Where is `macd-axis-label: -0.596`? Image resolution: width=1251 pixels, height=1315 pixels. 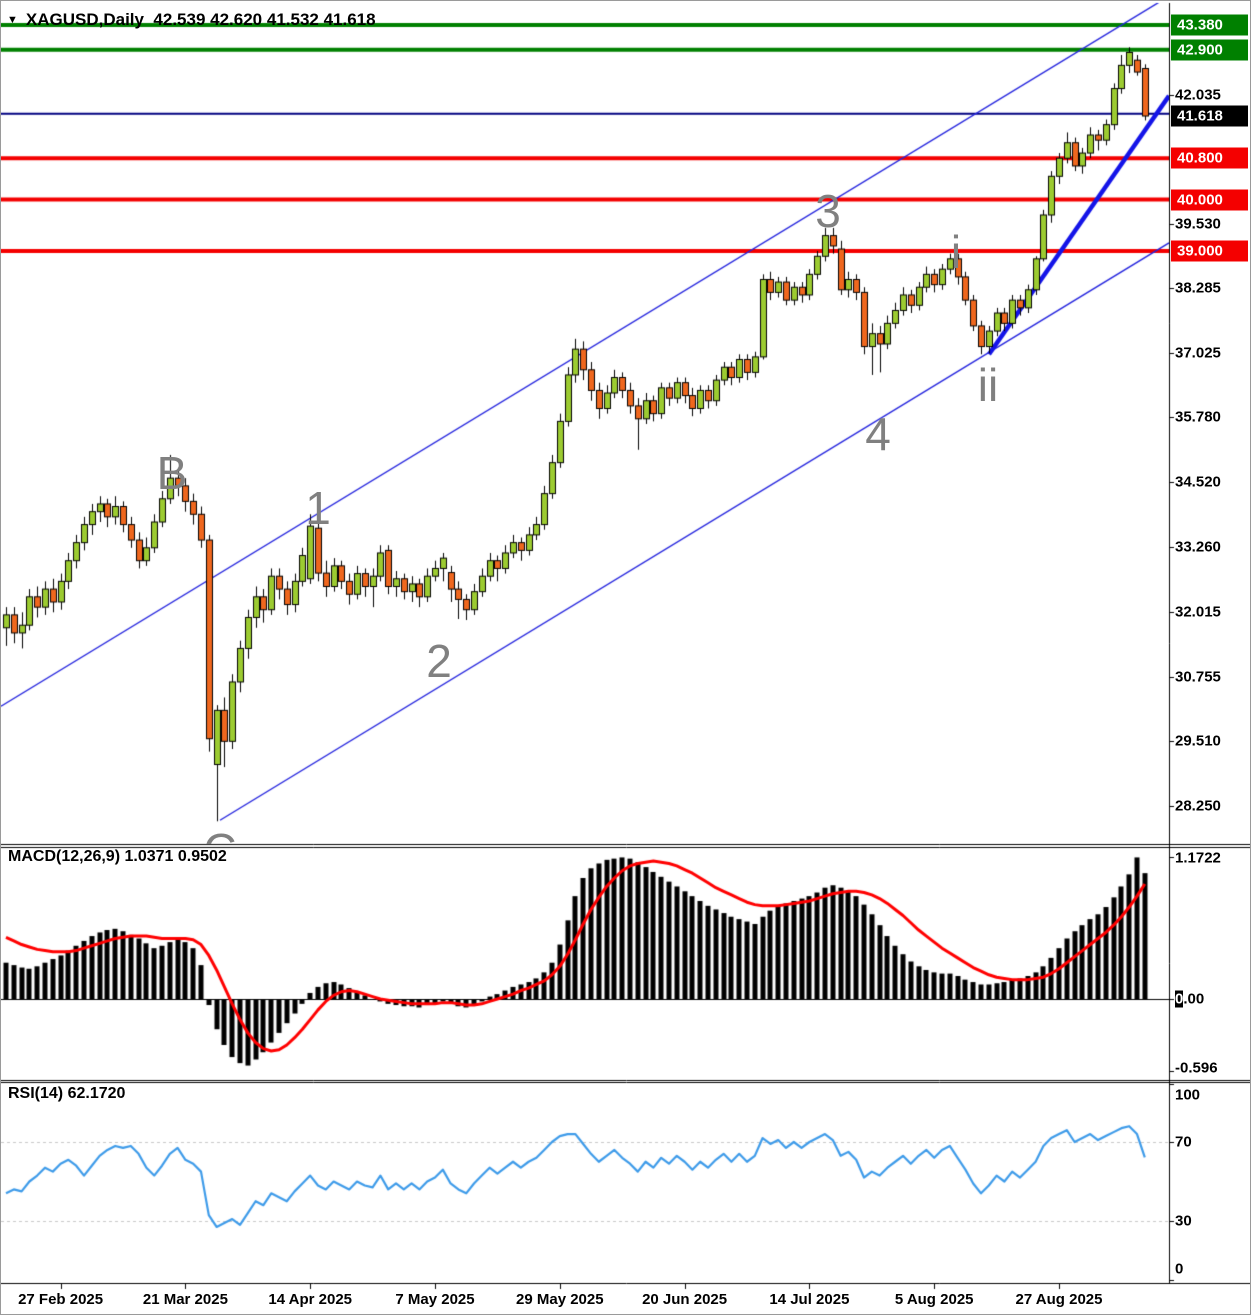 macd-axis-label: -0.596 is located at coordinates (1196, 1068).